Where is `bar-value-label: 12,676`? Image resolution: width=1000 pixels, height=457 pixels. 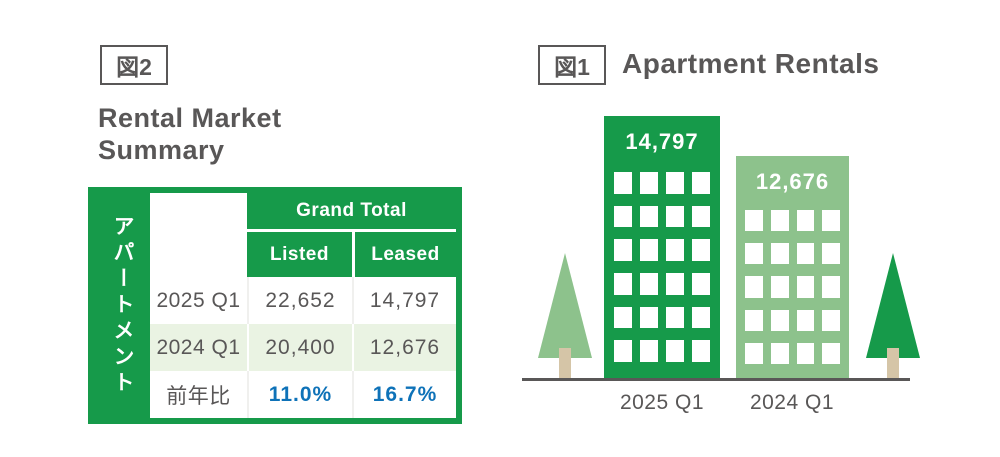 bar-value-label: 12,676 is located at coordinates (792, 181).